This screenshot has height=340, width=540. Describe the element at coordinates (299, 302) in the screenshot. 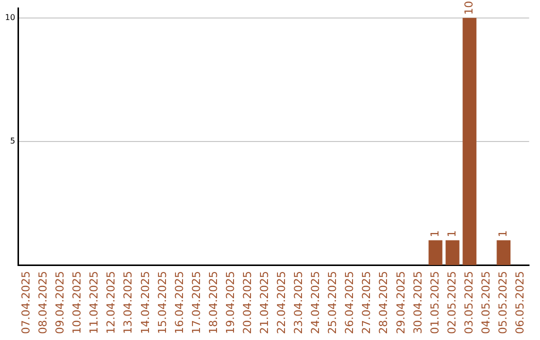

I see `x-tick-label: 23.04.2025` at that location.